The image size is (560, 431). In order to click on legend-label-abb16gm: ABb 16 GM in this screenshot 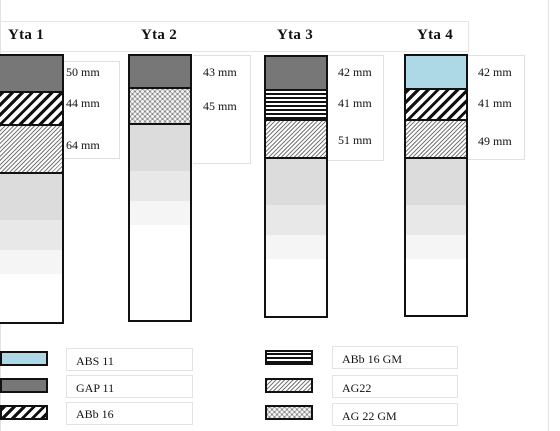, I will do `click(372, 359)`.